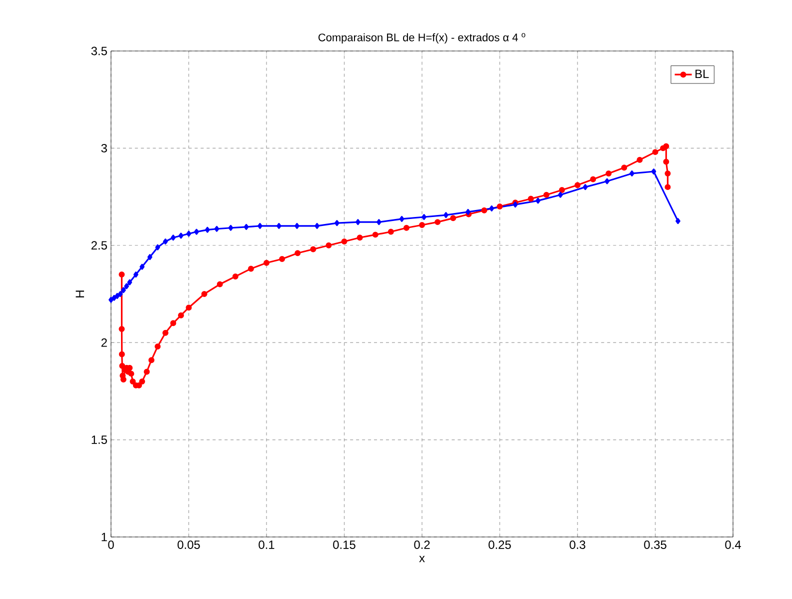 This screenshot has width=792, height=599. Describe the element at coordinates (655, 544) in the screenshot. I see `x-tick-label: 0.35` at that location.